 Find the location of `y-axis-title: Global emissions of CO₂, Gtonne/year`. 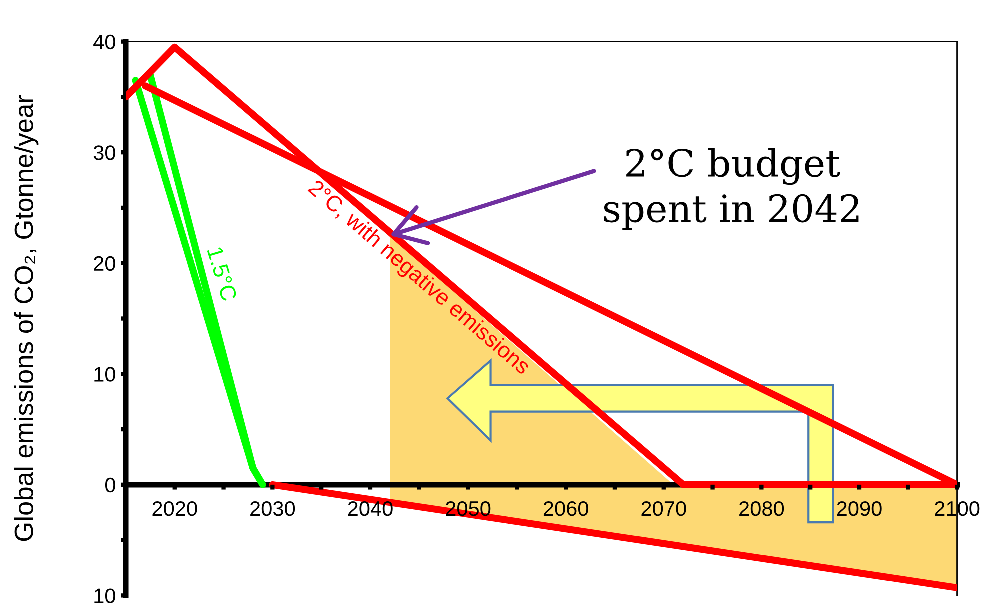

y-axis-title: Global emissions of CO₂, Gtonne/year is located at coordinates (26, 319).